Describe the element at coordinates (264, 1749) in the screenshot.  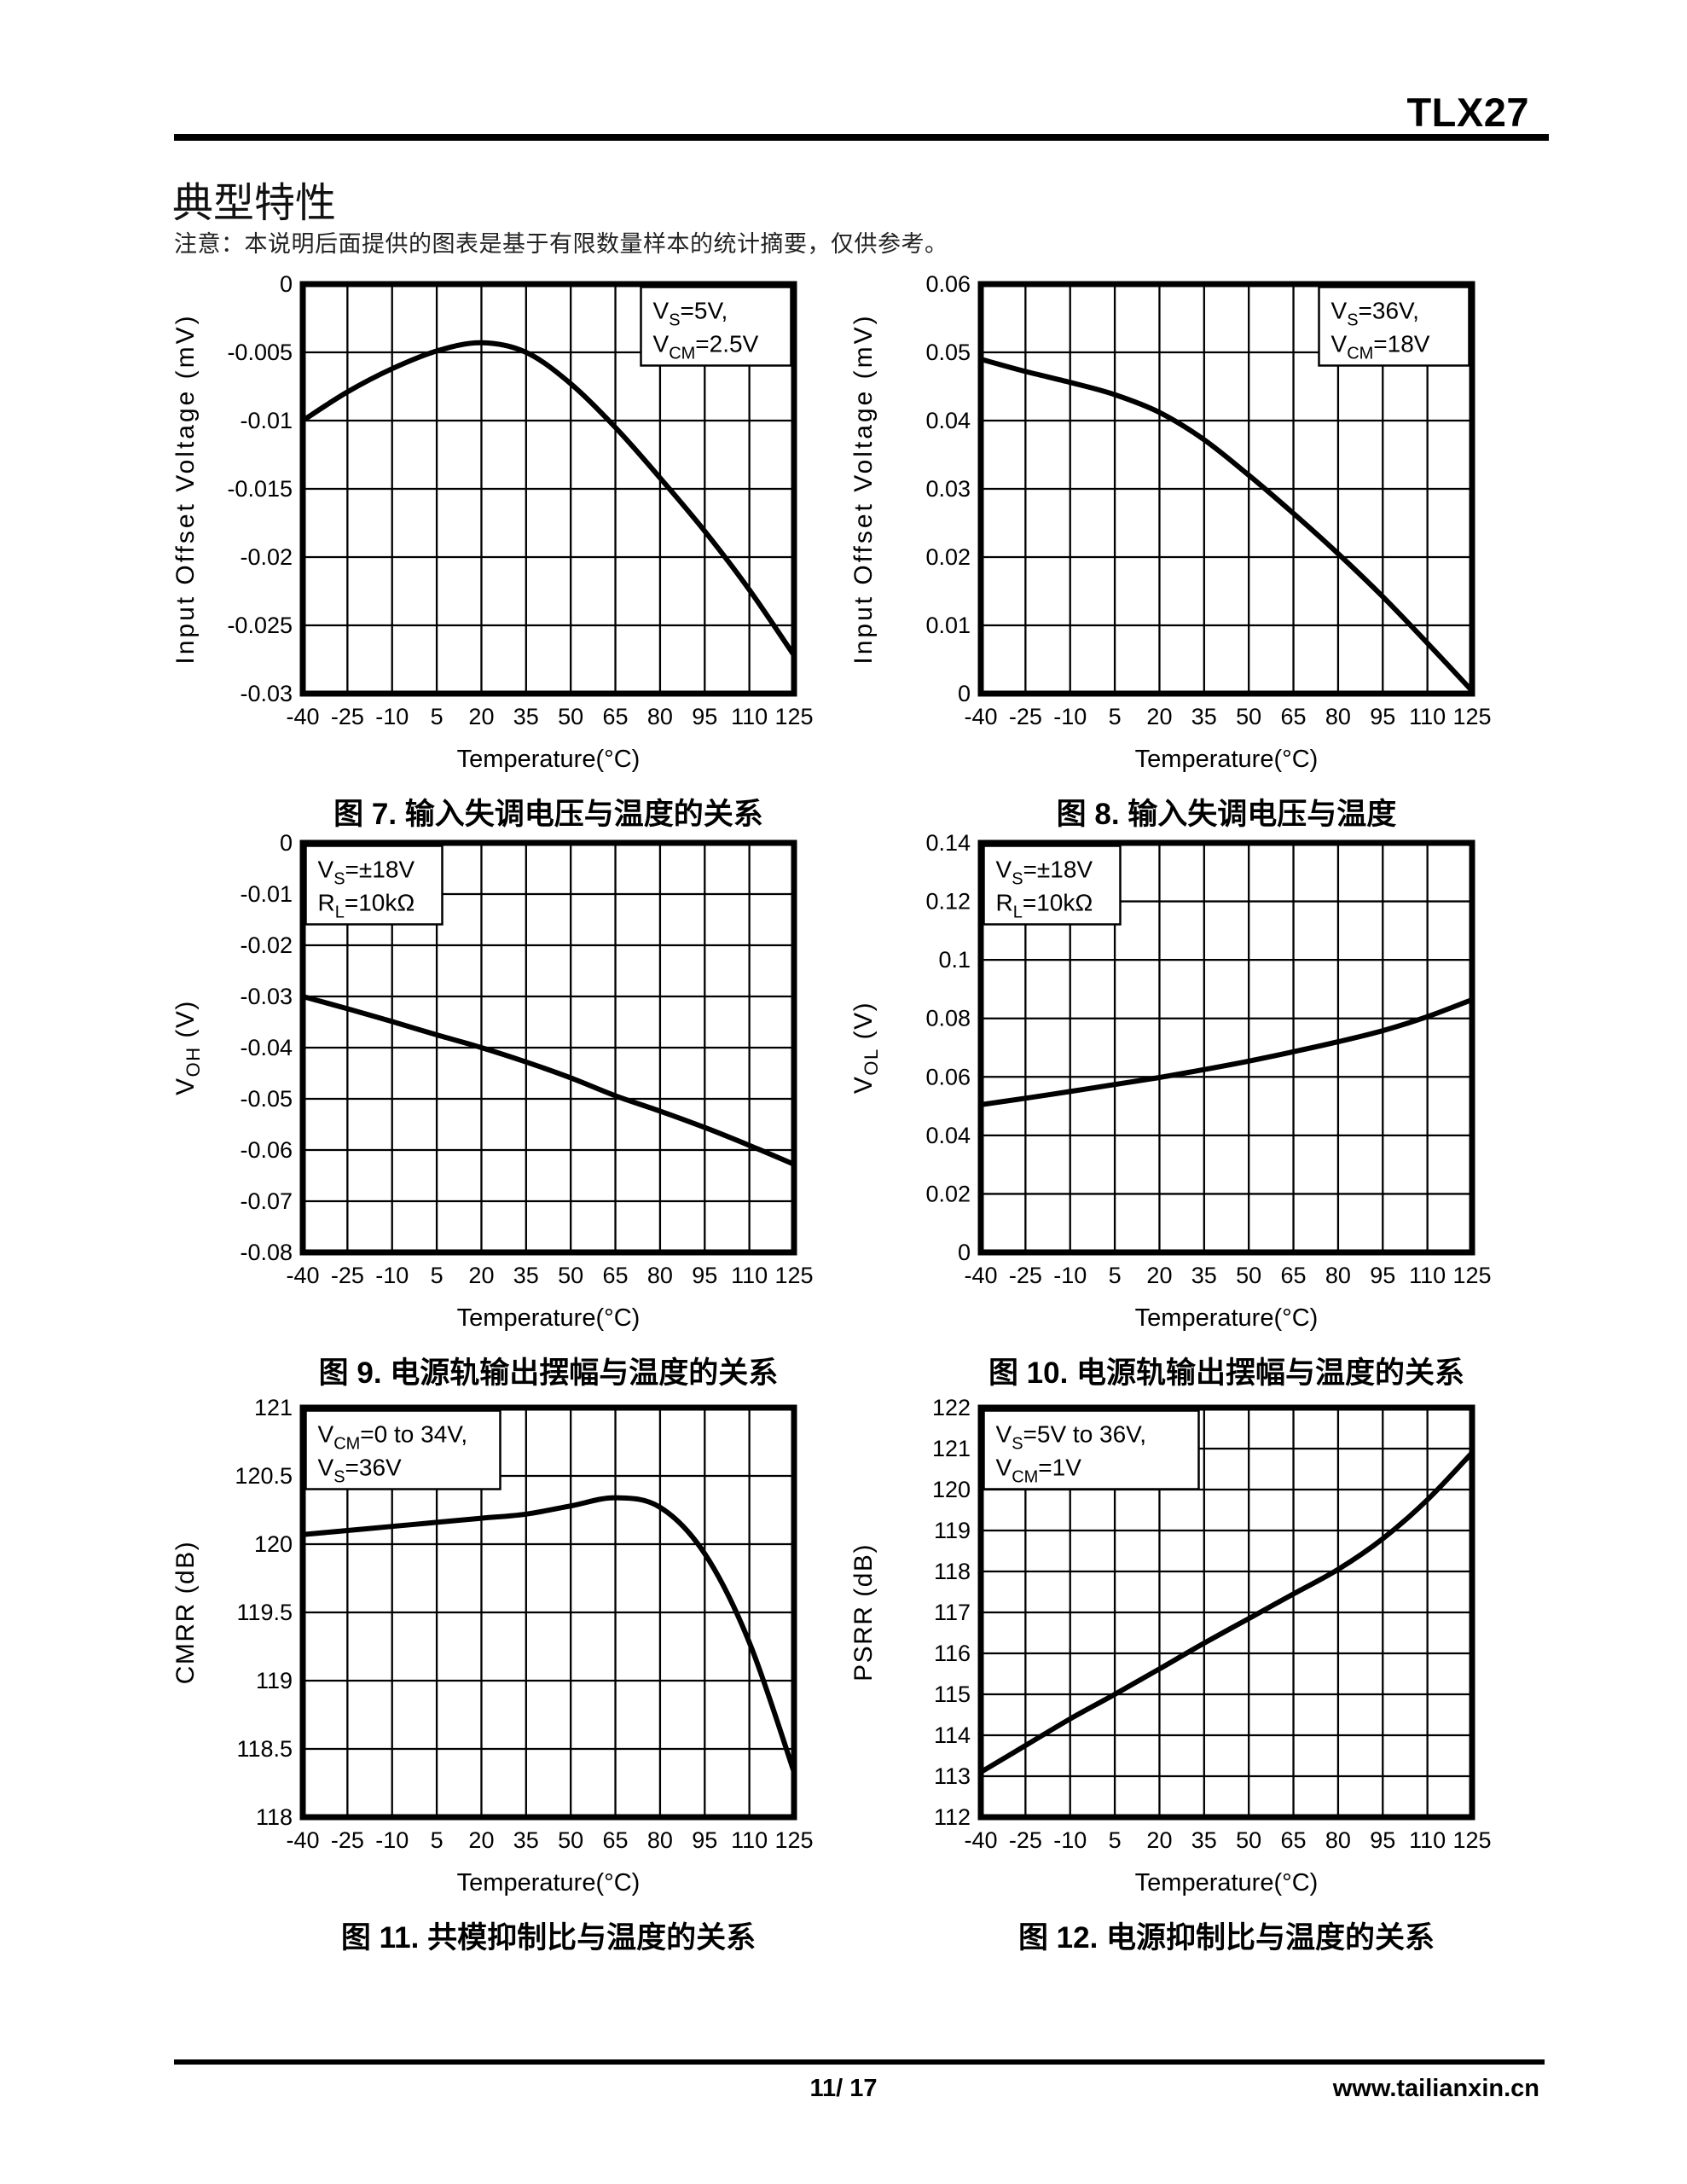
I see `svg-text: 118.5` at that location.